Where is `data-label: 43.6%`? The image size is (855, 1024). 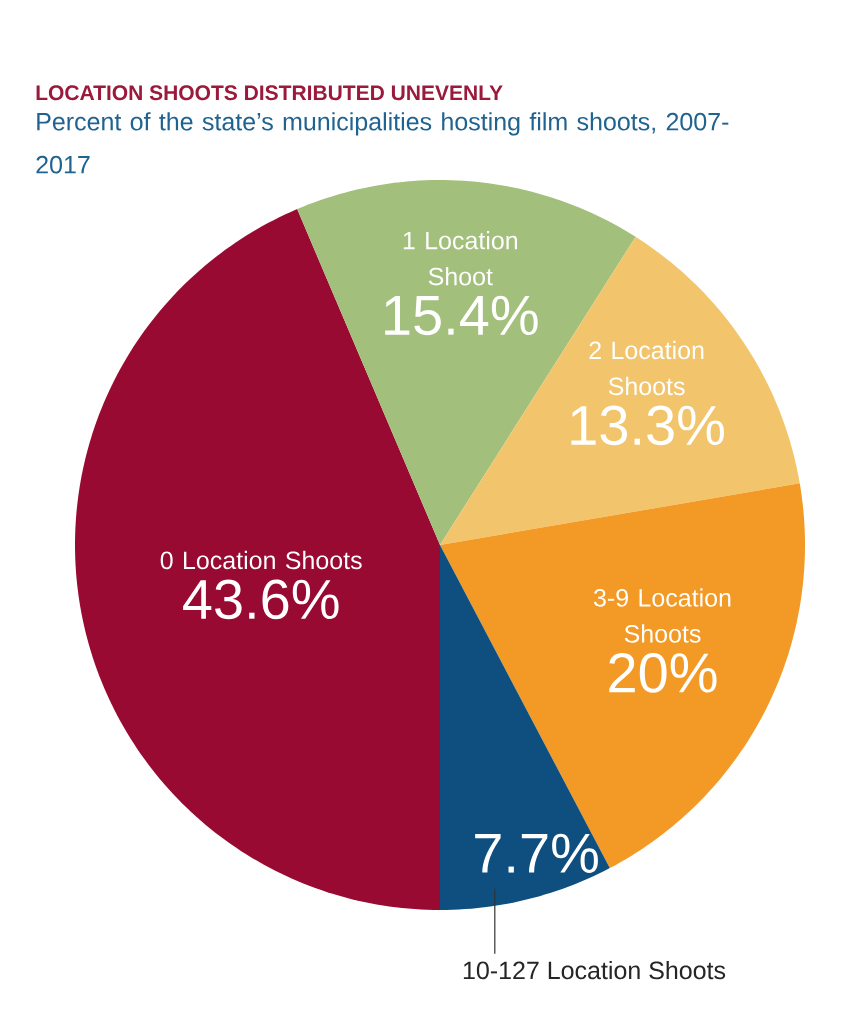
data-label: 43.6% is located at coordinates (261, 599).